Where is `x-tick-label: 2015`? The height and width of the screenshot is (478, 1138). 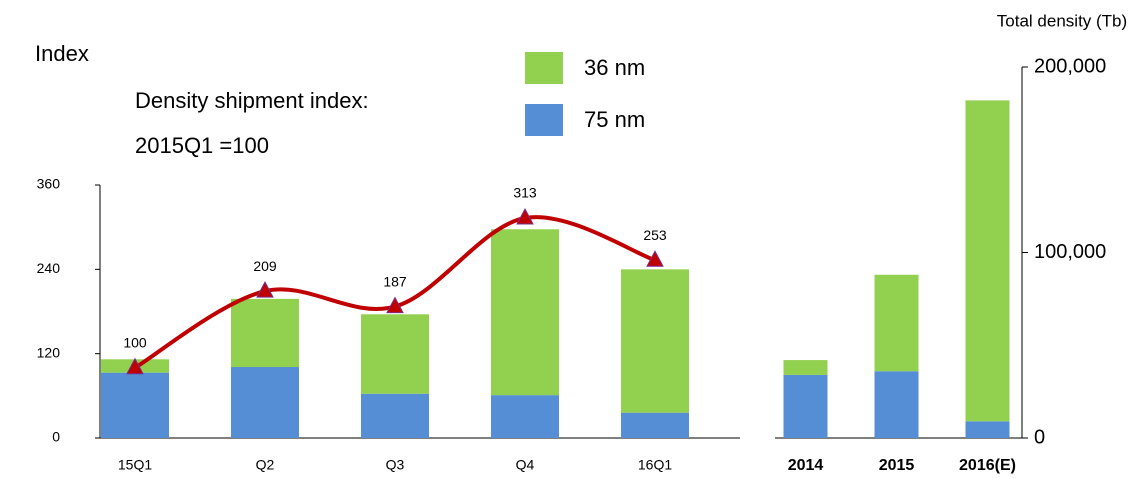 x-tick-label: 2015 is located at coordinates (897, 465).